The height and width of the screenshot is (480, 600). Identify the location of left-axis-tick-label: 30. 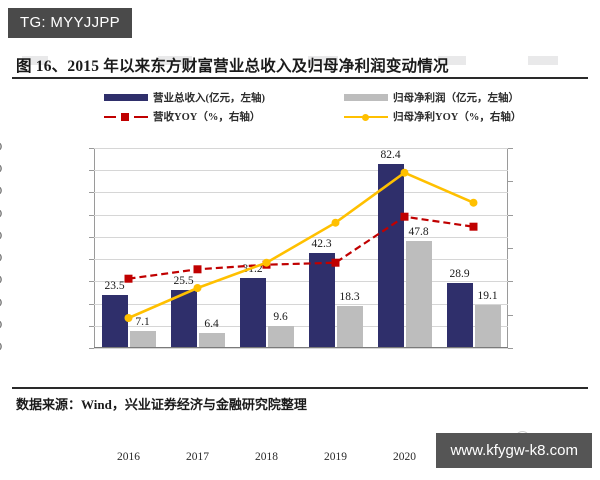
(1, 280).